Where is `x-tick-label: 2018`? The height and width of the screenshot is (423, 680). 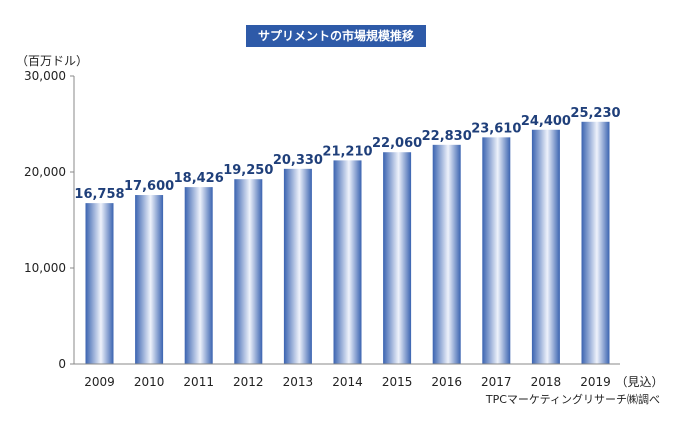 x-tick-label: 2018 is located at coordinates (546, 382).